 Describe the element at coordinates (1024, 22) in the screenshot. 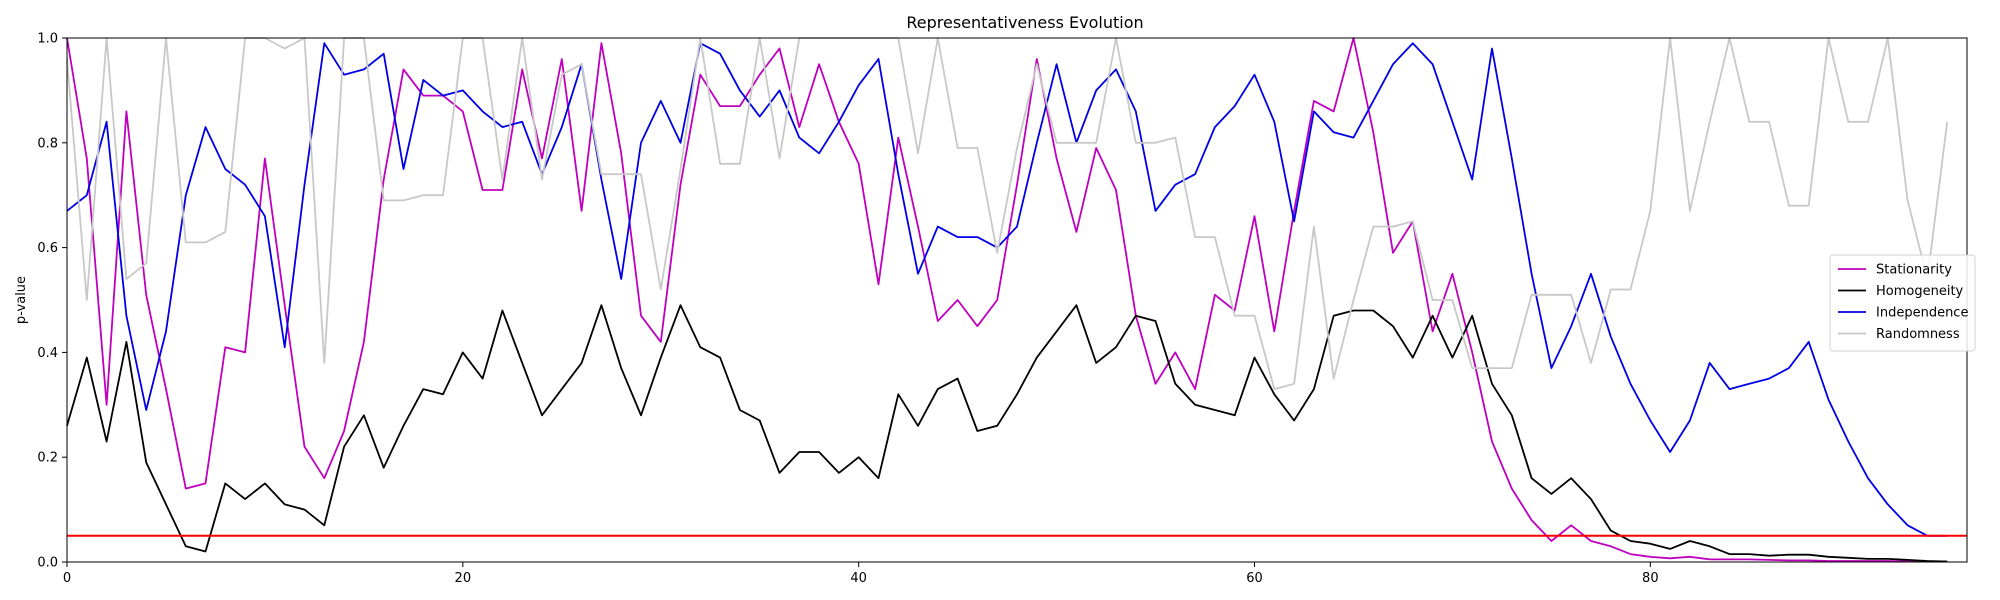

I see `chart-title: Representativeness Evolution` at that location.